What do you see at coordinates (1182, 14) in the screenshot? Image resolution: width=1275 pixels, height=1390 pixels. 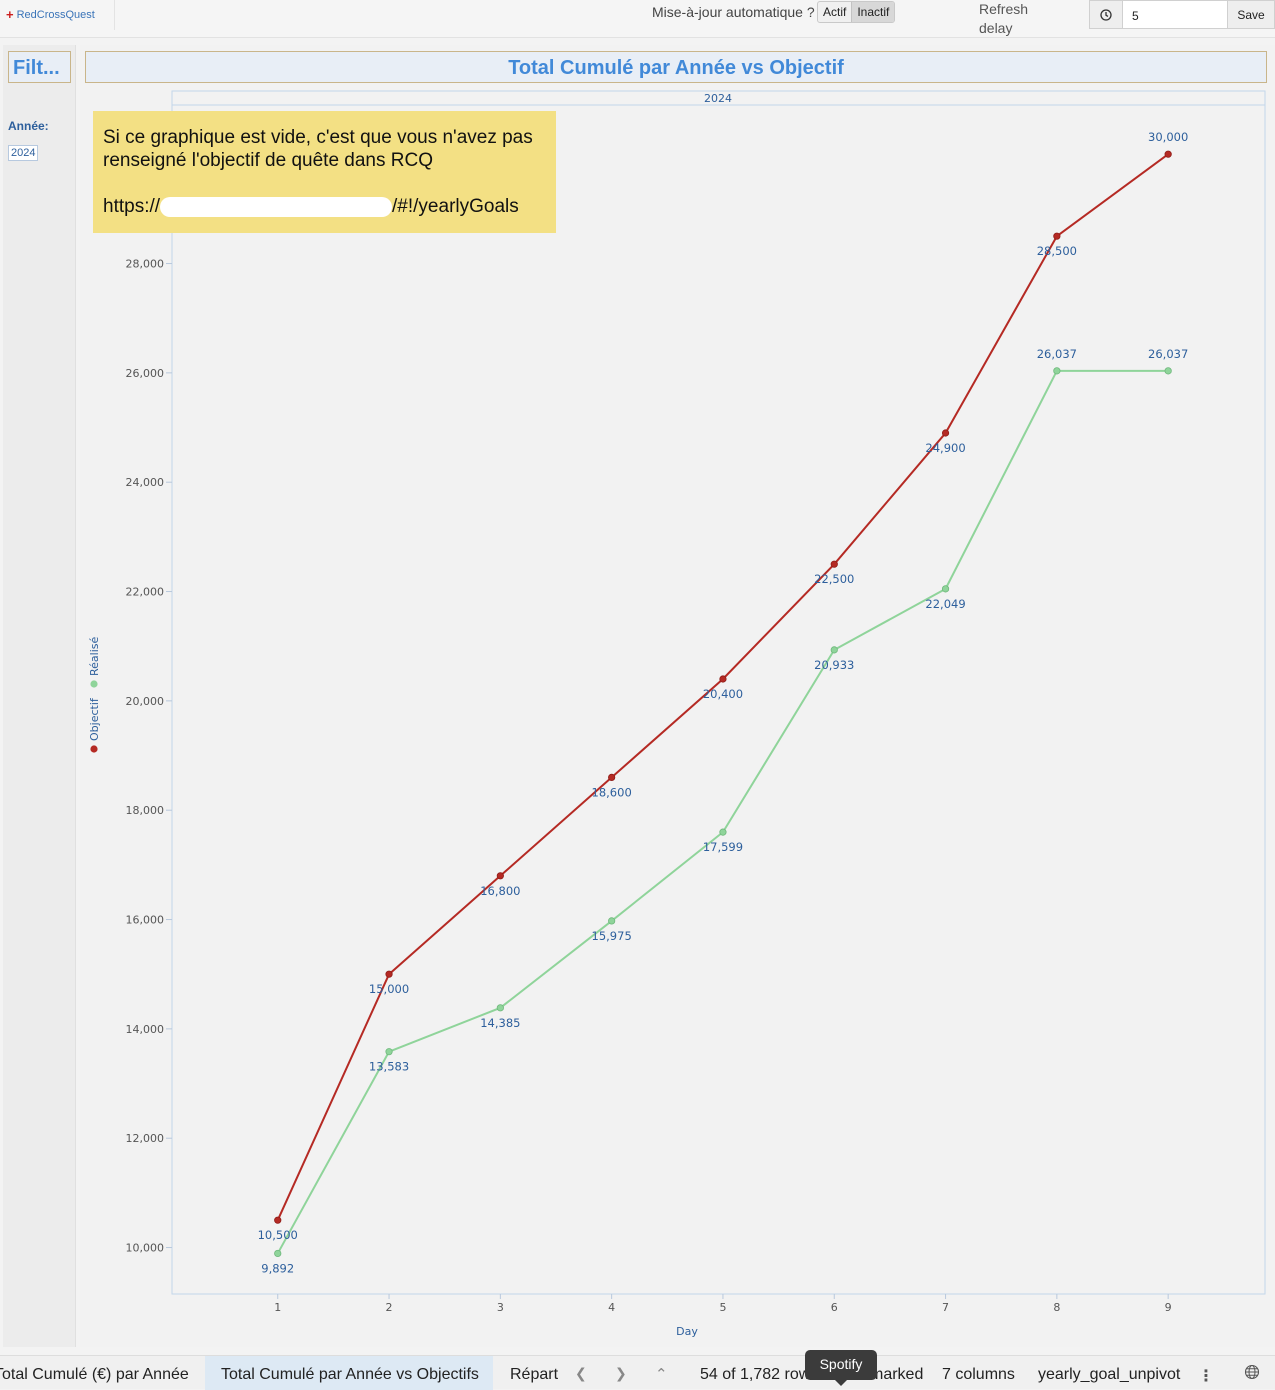 I see `refresh-delay-control: 5 Save` at bounding box center [1182, 14].